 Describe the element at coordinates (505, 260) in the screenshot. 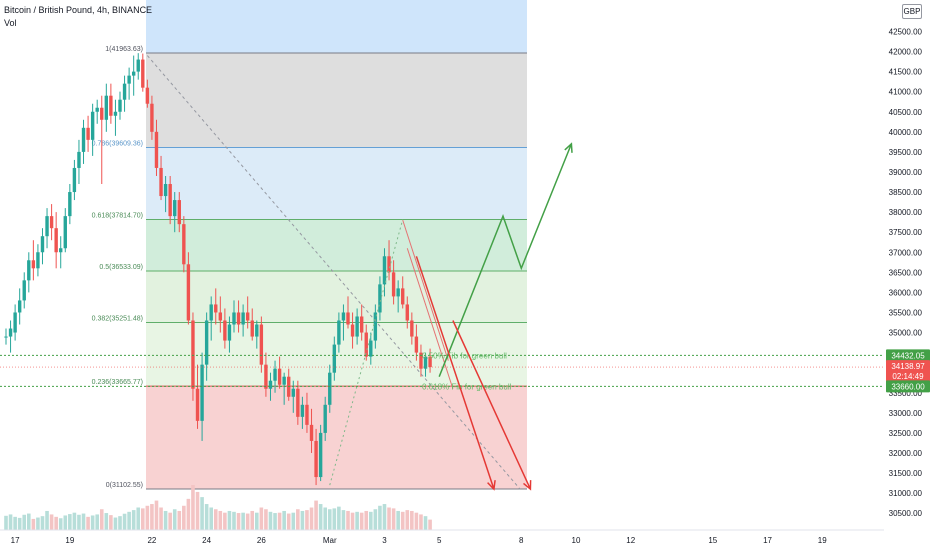

I see `bull-scenario-arrow` at that location.